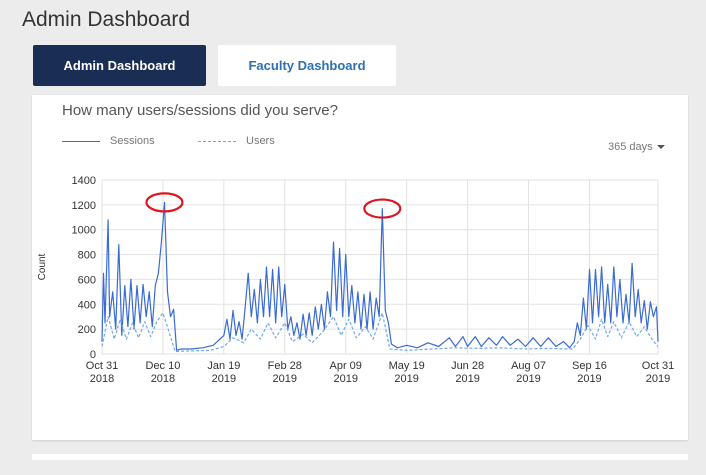 The image size is (706, 475). Describe the element at coordinates (528, 366) in the screenshot. I see `x-tick-label-line: Aug 07` at that location.